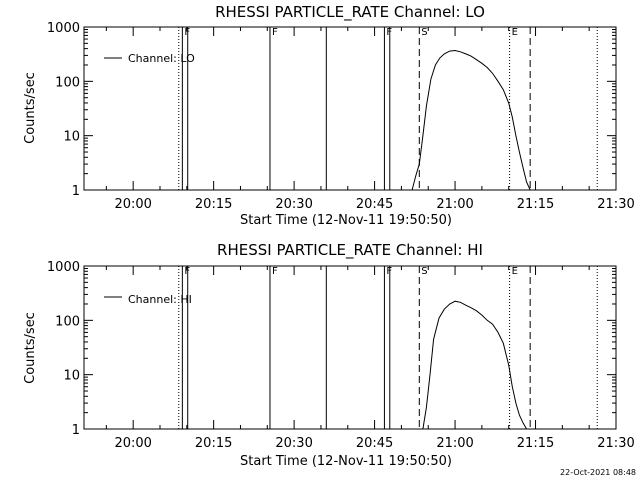 This screenshot has height=480, width=640. What do you see at coordinates (350, 12) in the screenshot?
I see `chart-title: RHESSI PARTICLE_RATE Channel: LO` at bounding box center [350, 12].